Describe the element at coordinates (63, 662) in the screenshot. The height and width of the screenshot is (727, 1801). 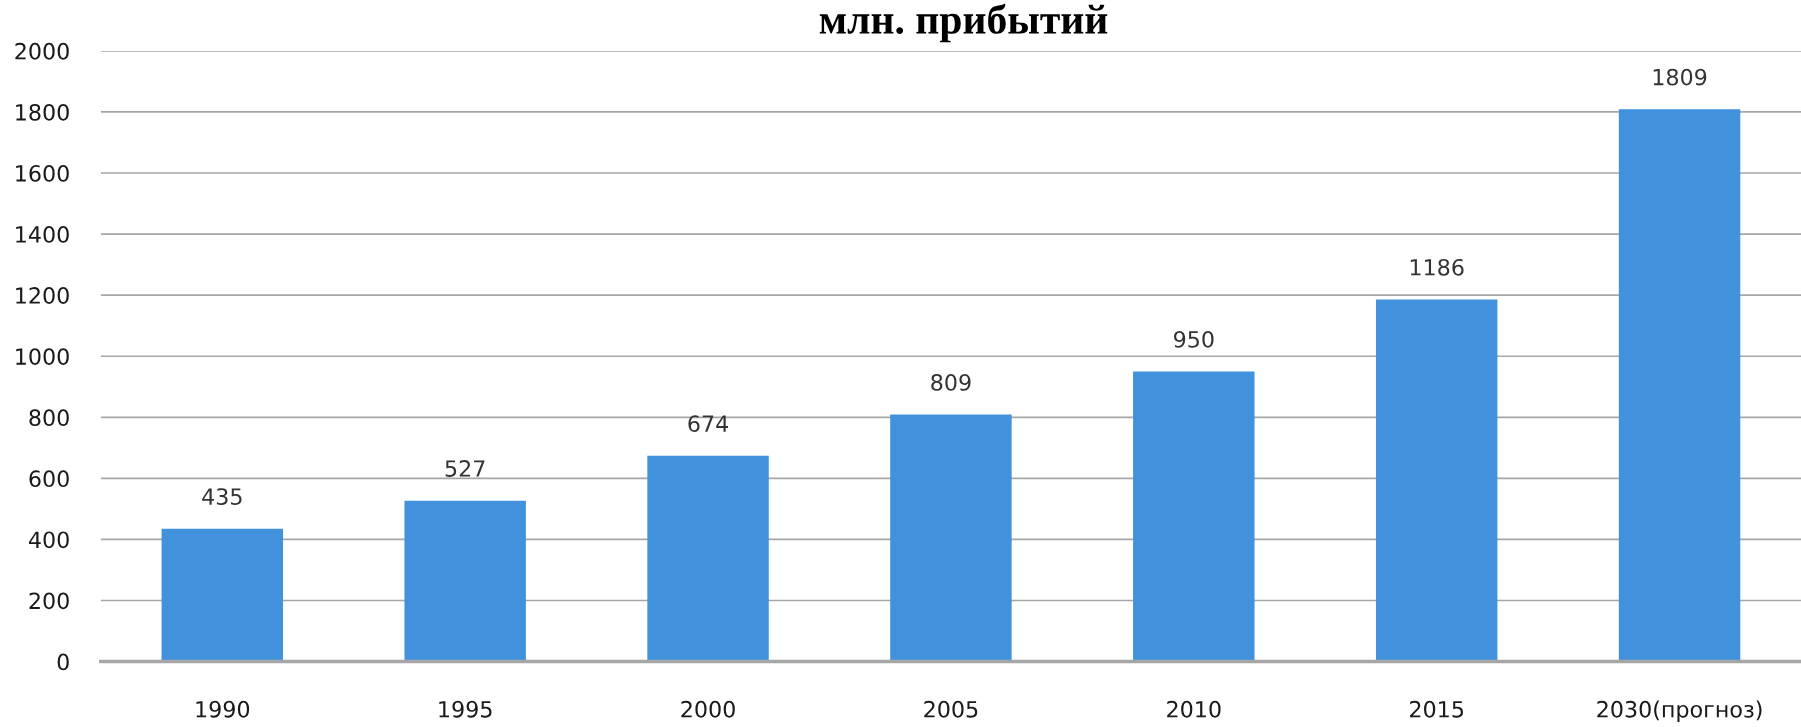
I see `y-tick-label: 0` at that location.